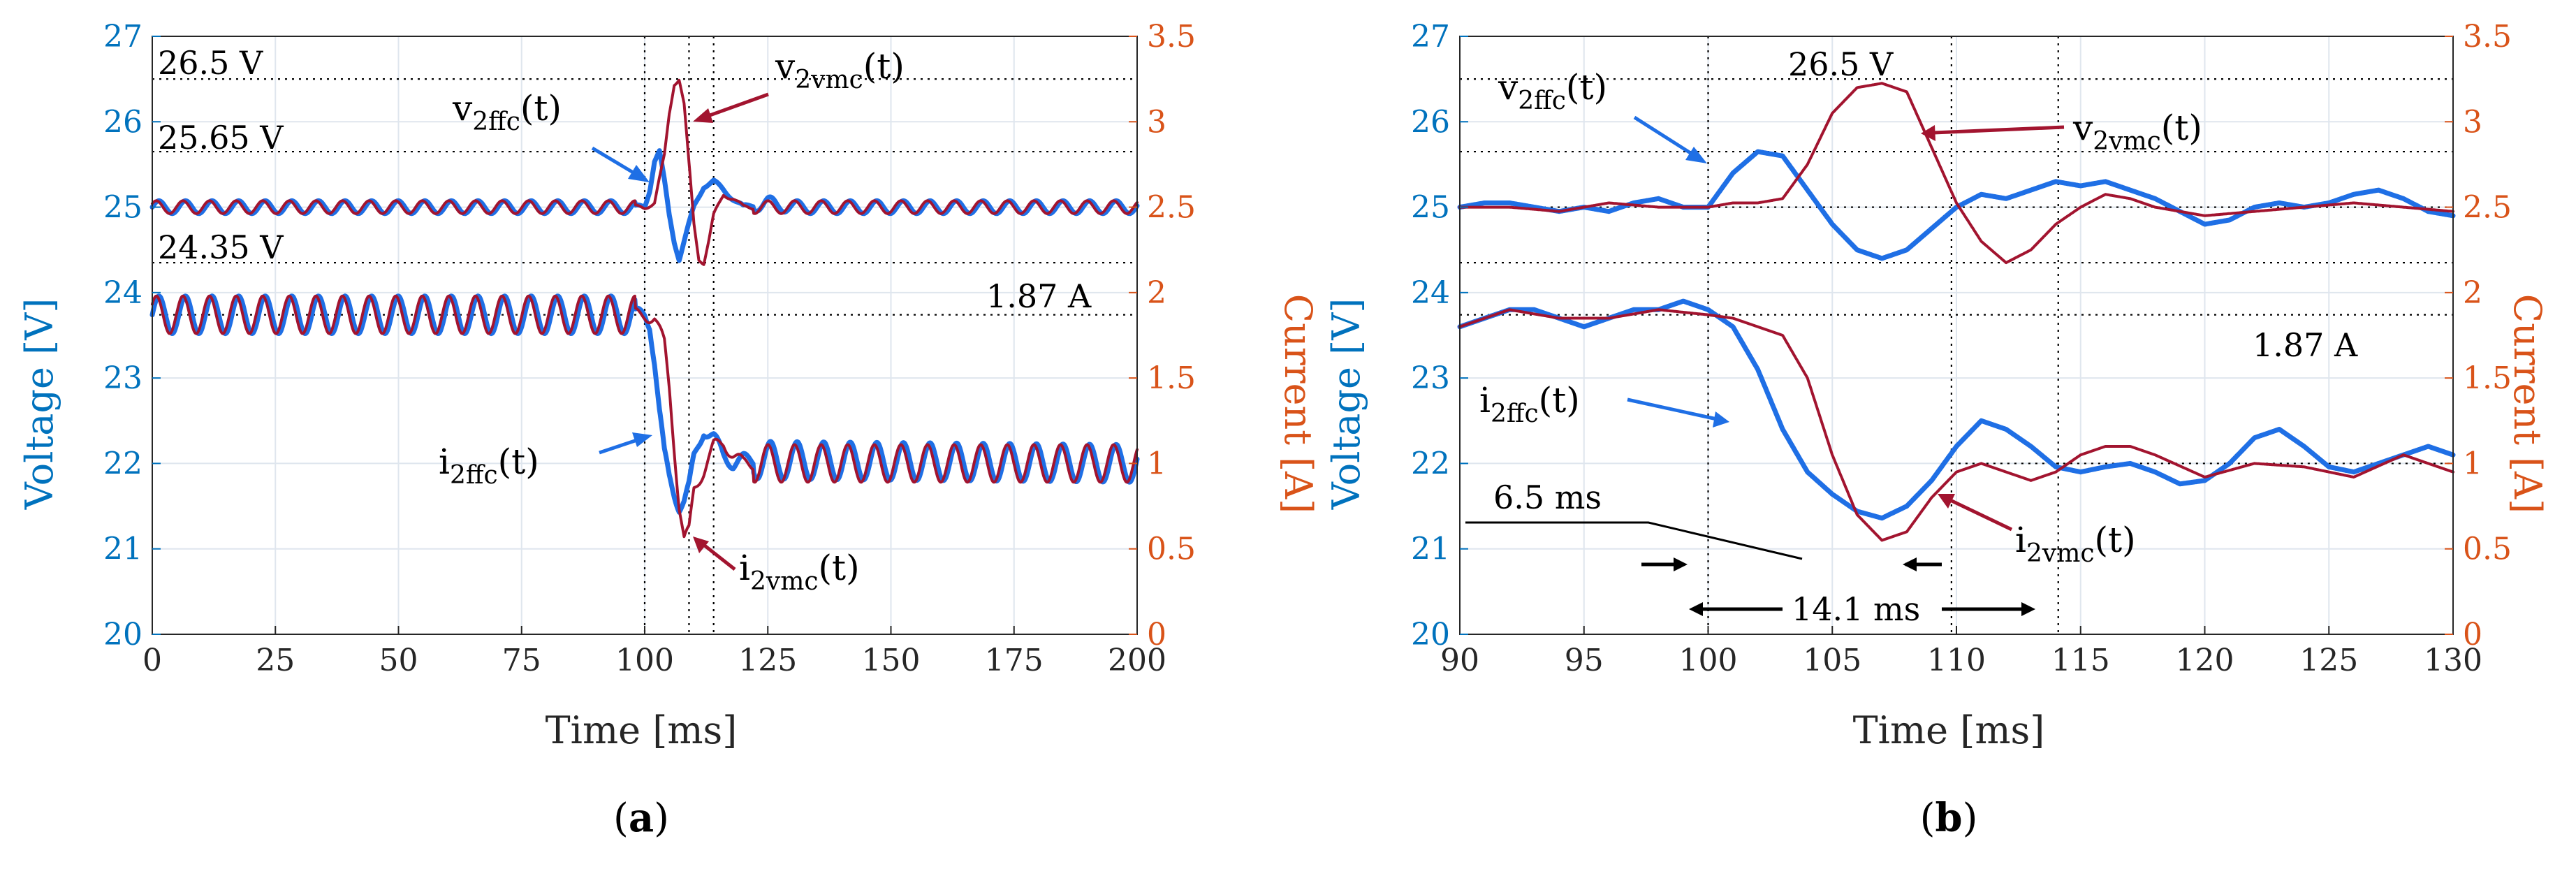 The image size is (2576, 869). What do you see at coordinates (1999, 130) in the screenshot?
I see `arrow-v2vmc` at bounding box center [1999, 130].